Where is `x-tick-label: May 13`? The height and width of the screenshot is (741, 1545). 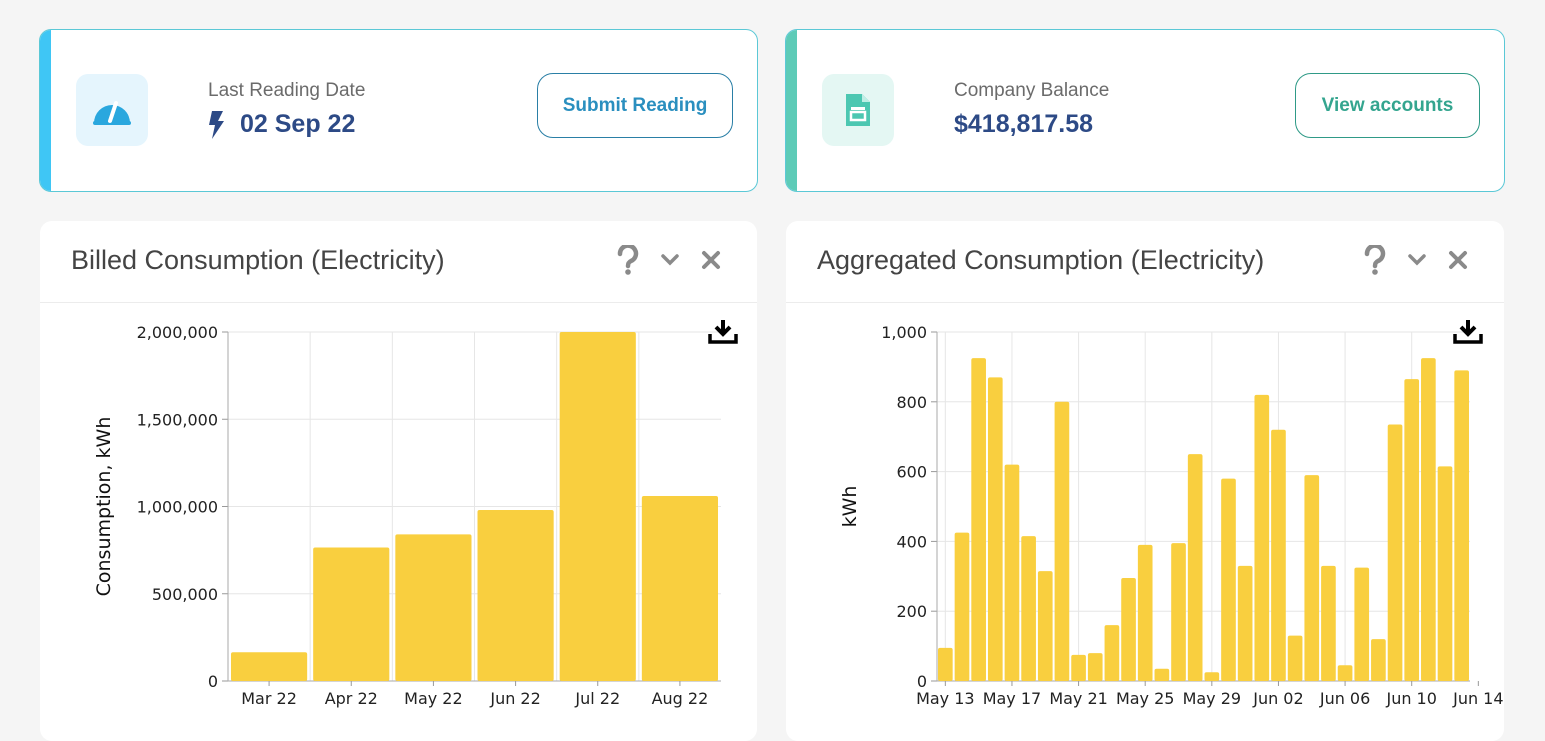
x-tick-label: May 13 is located at coordinates (945, 698).